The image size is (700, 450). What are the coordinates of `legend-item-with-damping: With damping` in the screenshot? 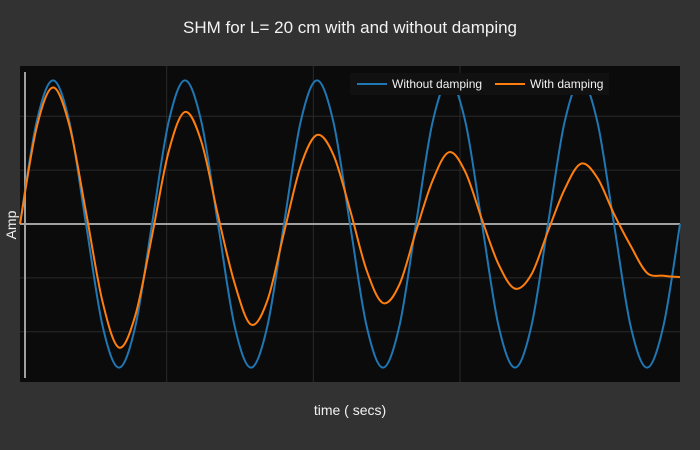 It's located at (546, 84).